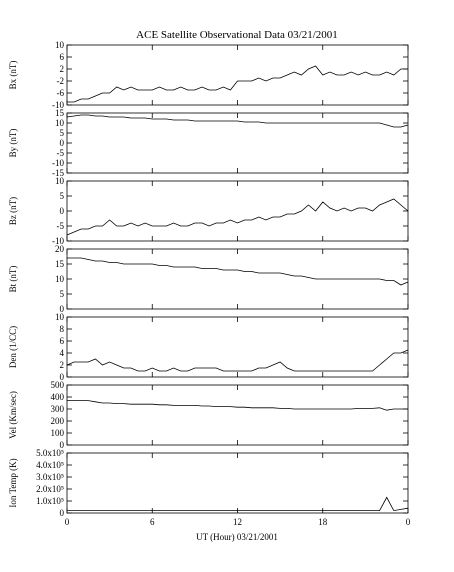 The height and width of the screenshot is (572, 454). What do you see at coordinates (50, 489) in the screenshot?
I see `y-tick-label: 2.0x10⁵` at bounding box center [50, 489].